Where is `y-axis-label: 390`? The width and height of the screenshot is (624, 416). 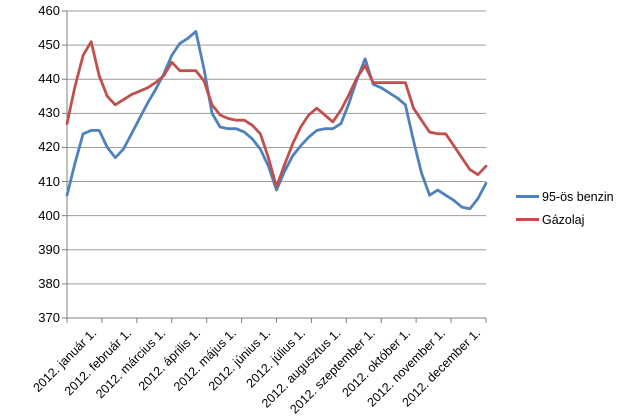
y-axis-label: 390 is located at coordinates (49, 249).